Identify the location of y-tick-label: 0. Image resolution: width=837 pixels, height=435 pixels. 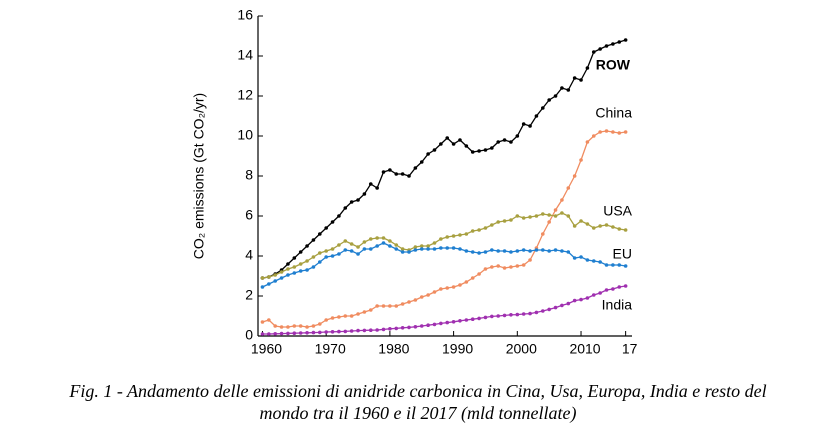
(249, 335).